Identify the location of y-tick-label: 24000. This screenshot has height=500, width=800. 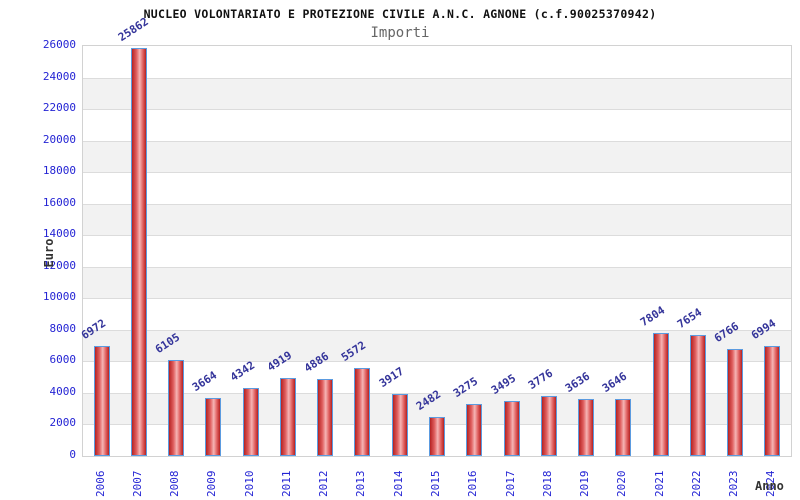
(59, 76).